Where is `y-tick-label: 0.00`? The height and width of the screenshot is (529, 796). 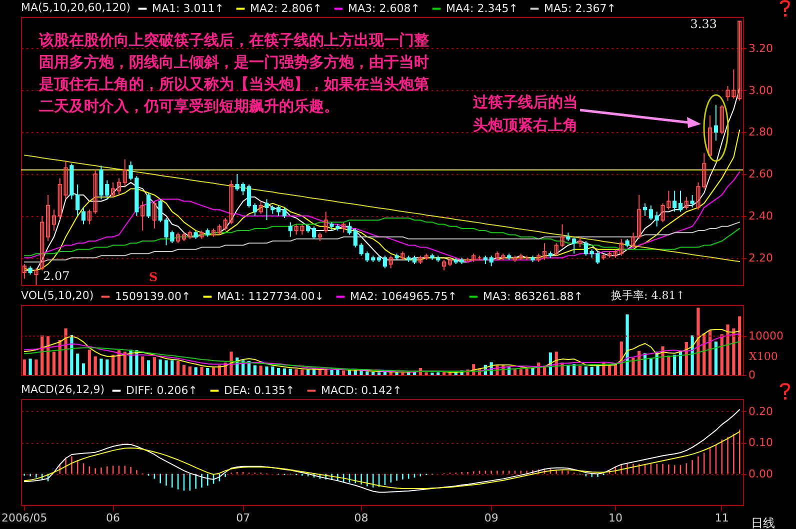 y-tick-label: 0.00 is located at coordinates (760, 473).